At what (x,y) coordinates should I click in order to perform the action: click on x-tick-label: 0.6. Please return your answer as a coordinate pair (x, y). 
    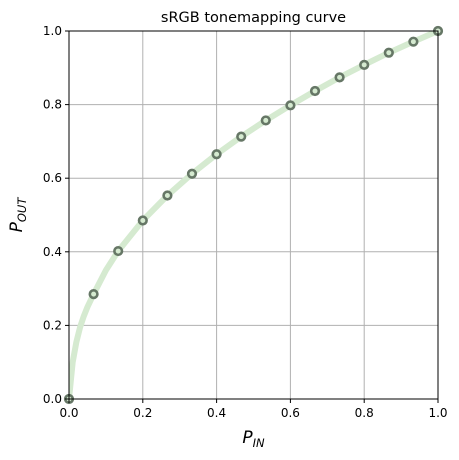
    Looking at the image, I should click on (290, 413).